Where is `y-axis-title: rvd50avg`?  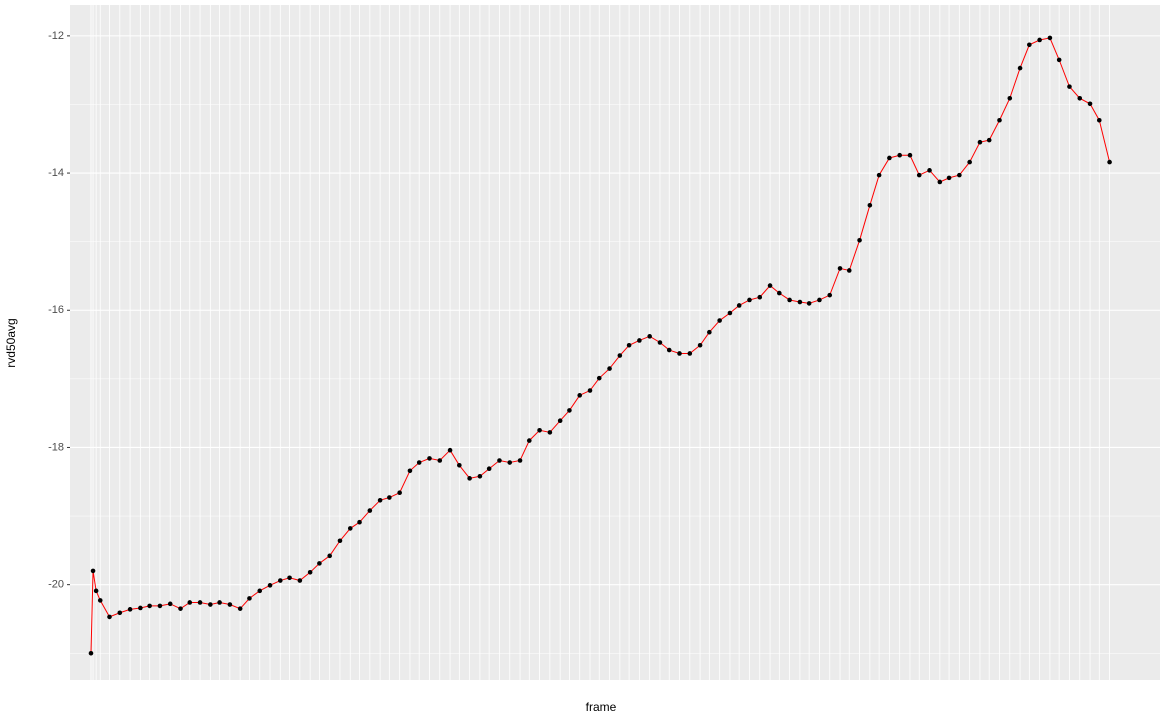
y-axis-title: rvd50avg is located at coordinates (11, 342).